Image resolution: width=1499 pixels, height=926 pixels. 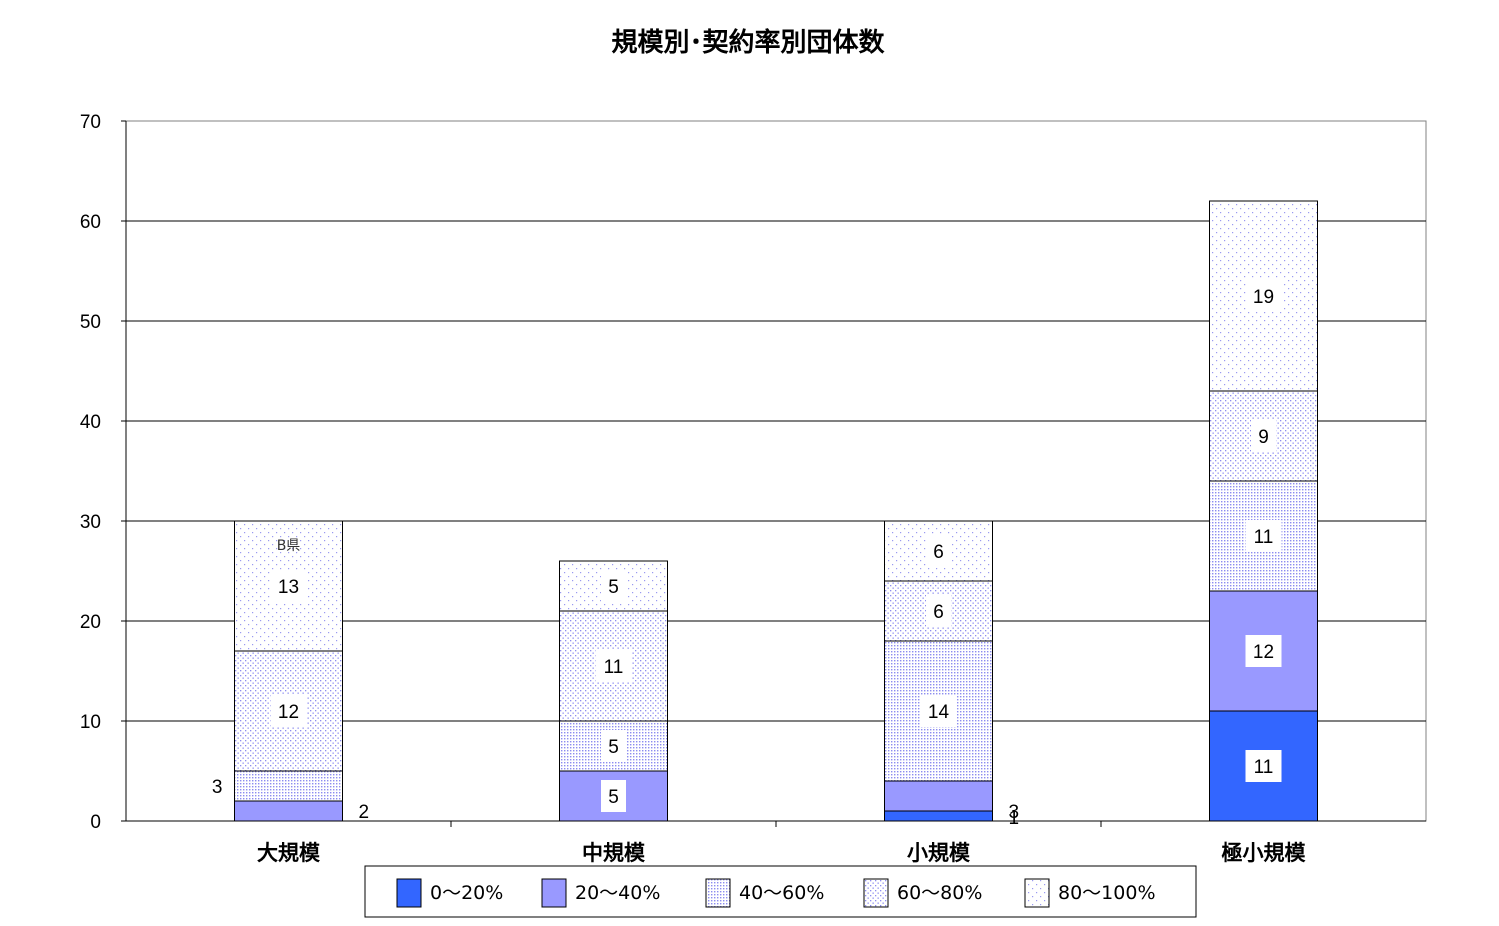 I want to click on y-tick-label: 0, so click(x=95, y=822).